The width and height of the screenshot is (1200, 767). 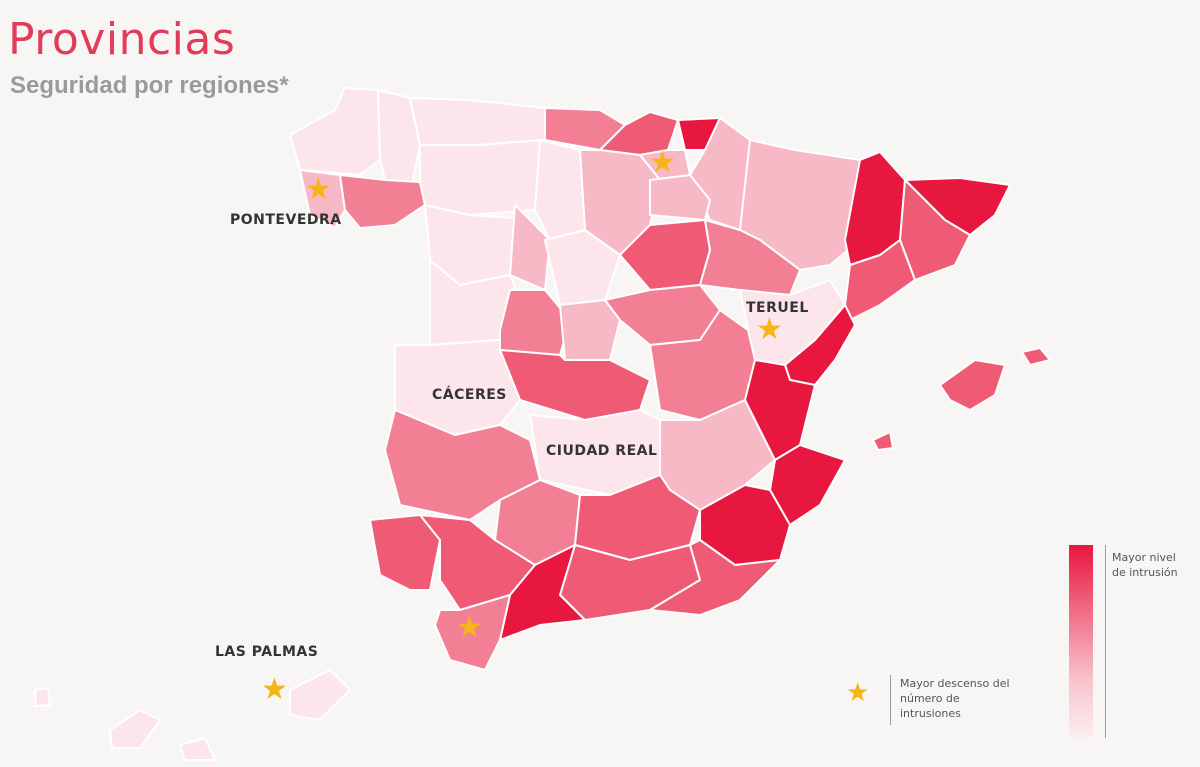 I want to click on province-la-rioja, so click(x=680, y=197).